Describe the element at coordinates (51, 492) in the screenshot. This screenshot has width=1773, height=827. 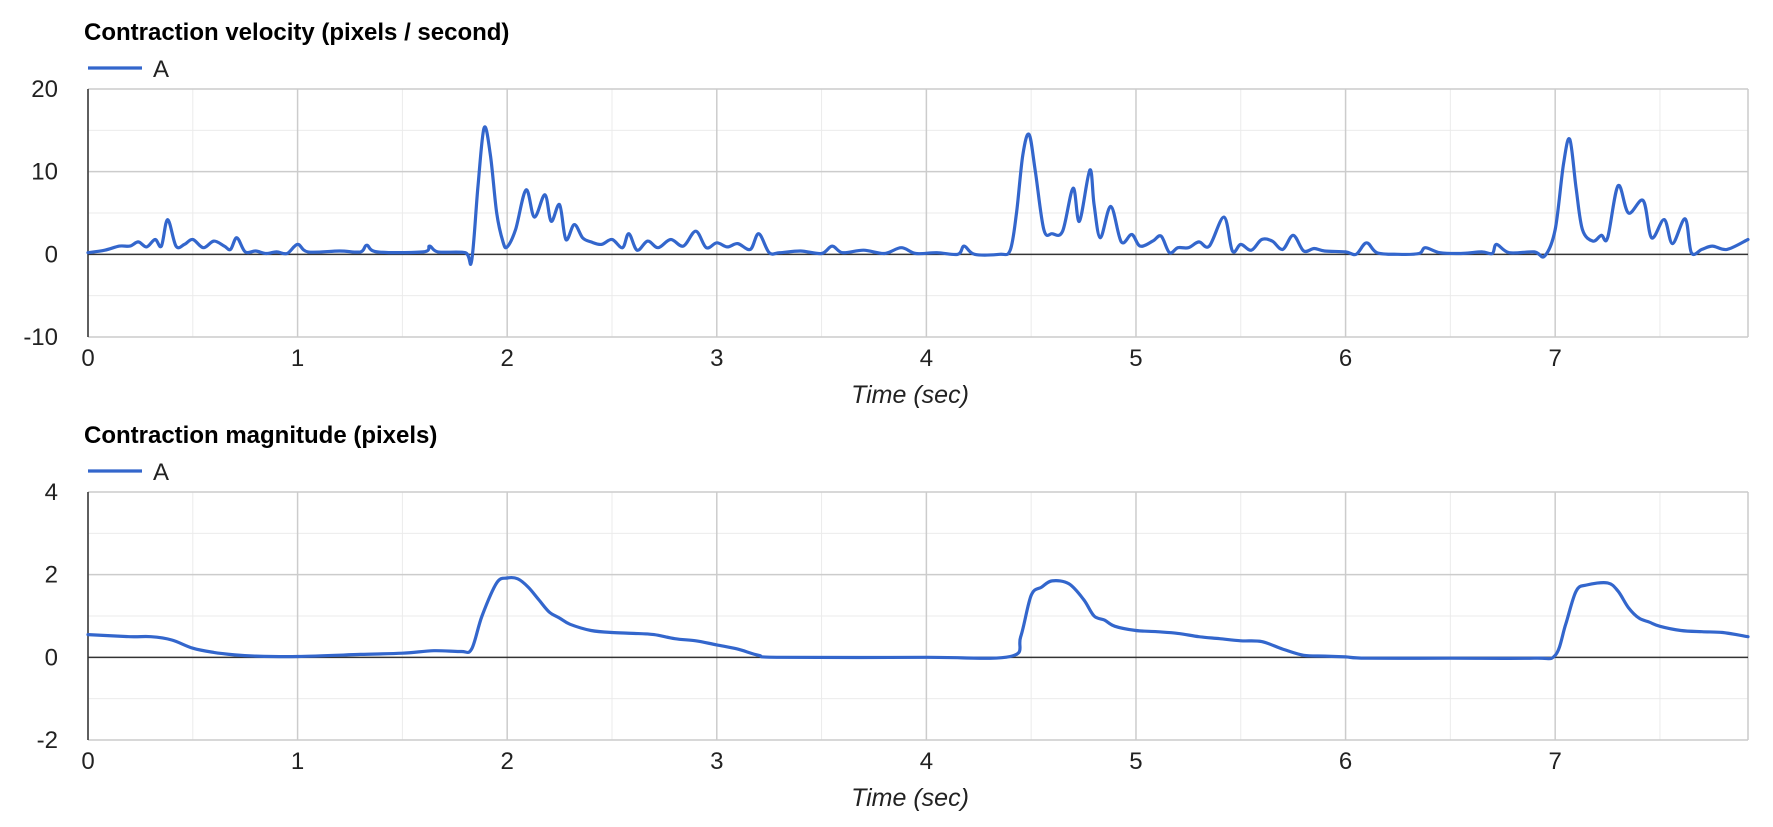
I see `y-tick-label: 4` at that location.